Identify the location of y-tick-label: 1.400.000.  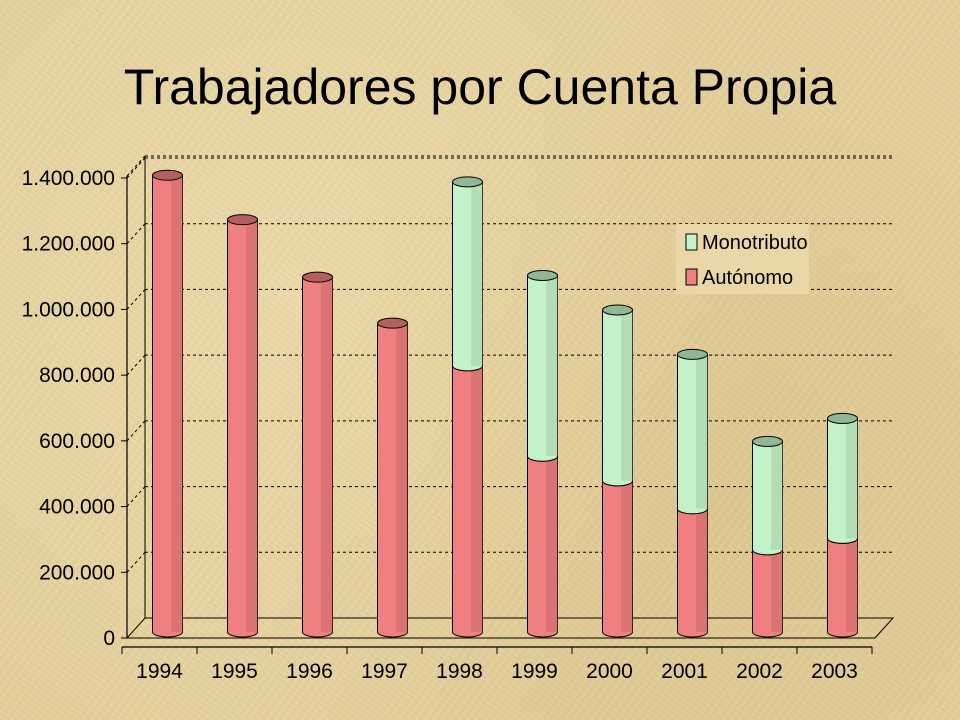
(68, 178).